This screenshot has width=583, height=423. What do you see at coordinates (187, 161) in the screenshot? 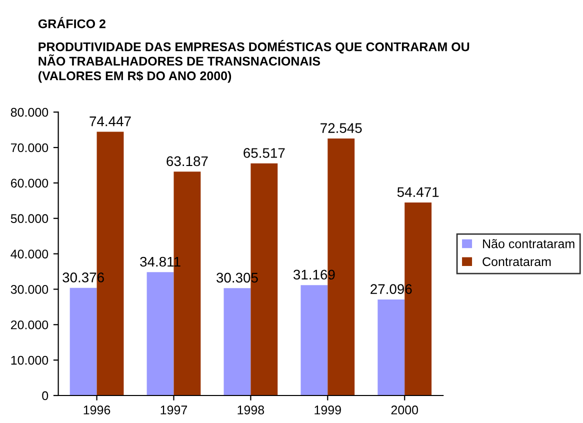
I see `data-label: 63.187` at bounding box center [187, 161].